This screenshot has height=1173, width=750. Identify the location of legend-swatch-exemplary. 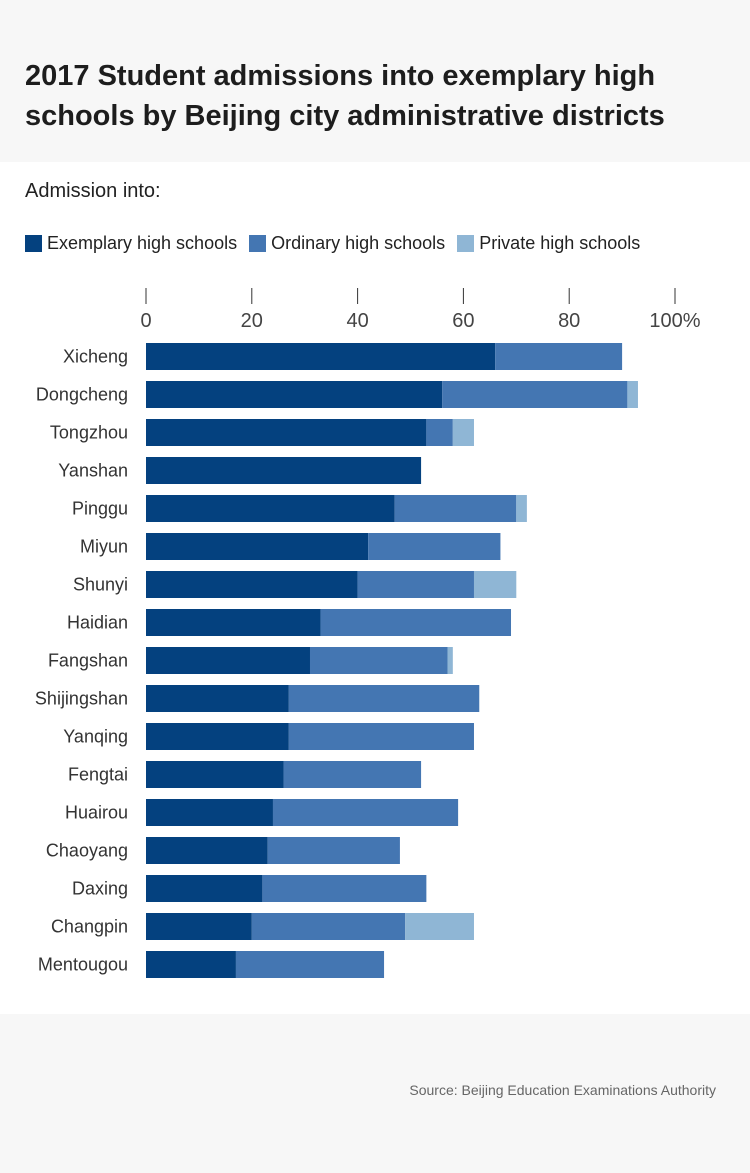
(33, 243).